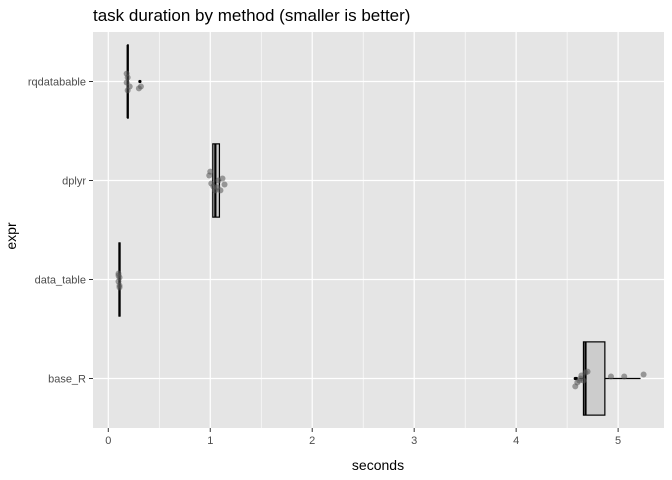  Describe the element at coordinates (516, 441) in the screenshot. I see `x-tick-label: 4` at that location.